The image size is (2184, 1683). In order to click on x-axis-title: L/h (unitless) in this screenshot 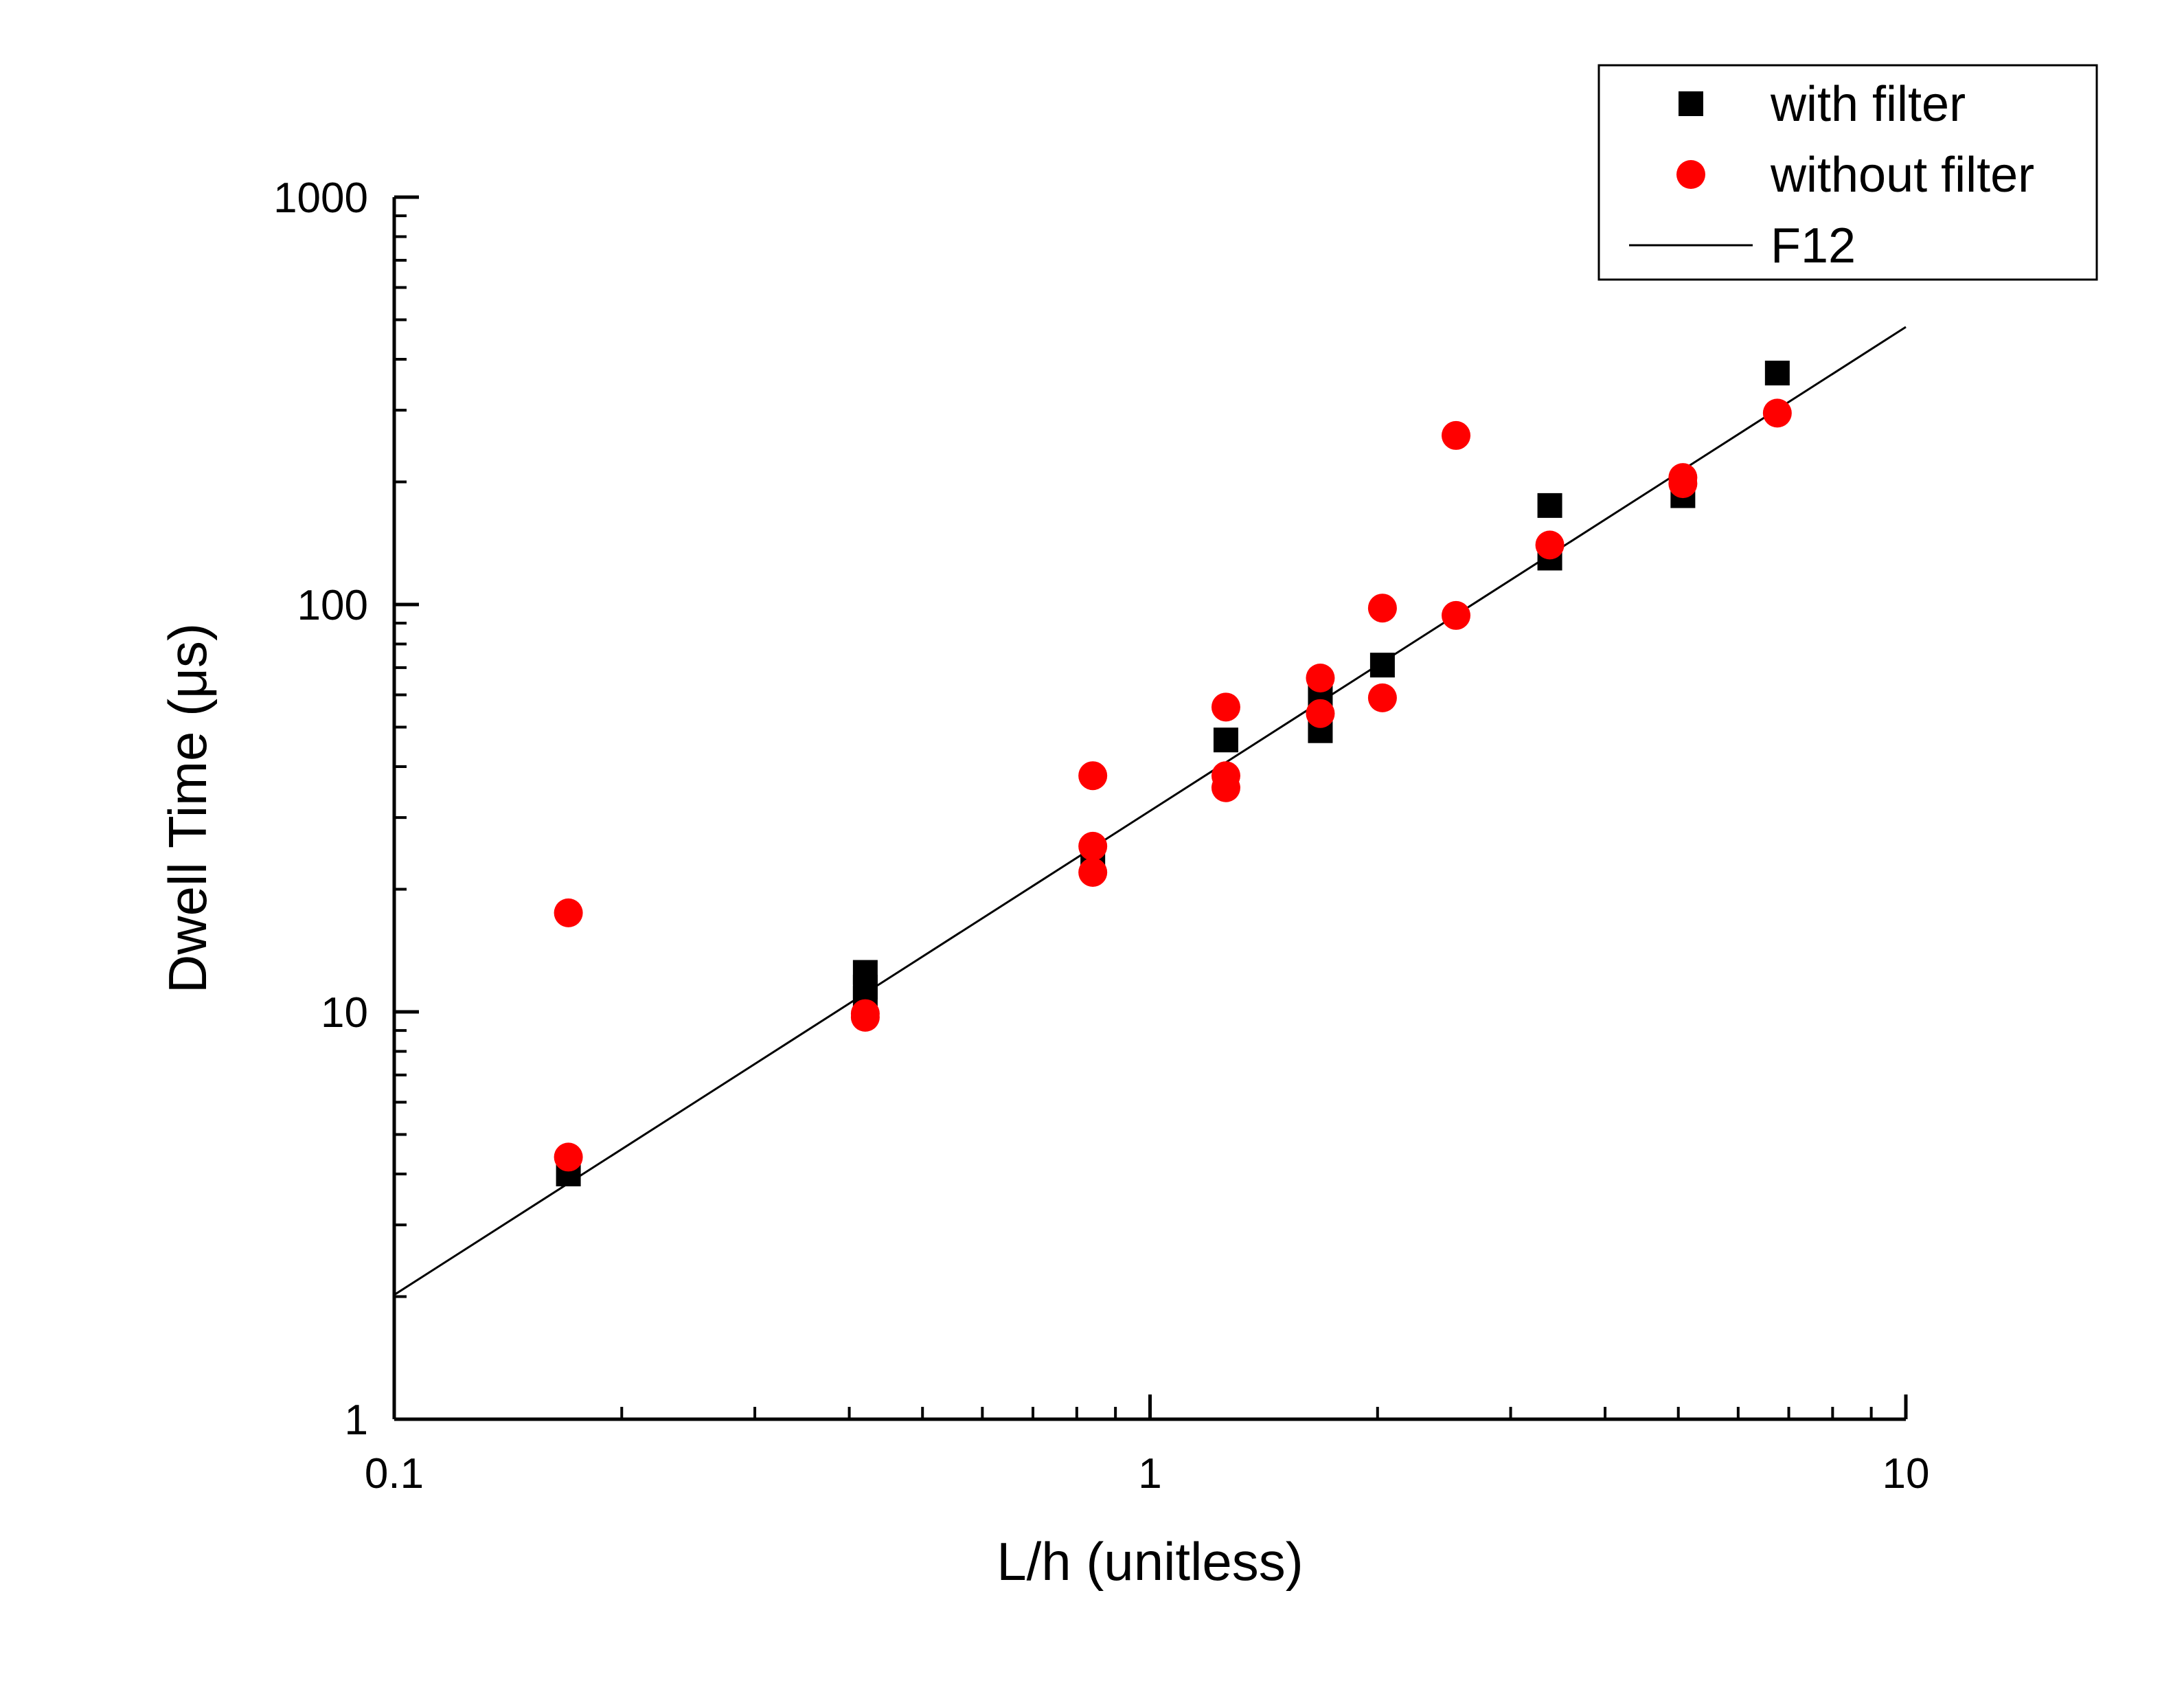, I will do `click(1150, 1561)`.